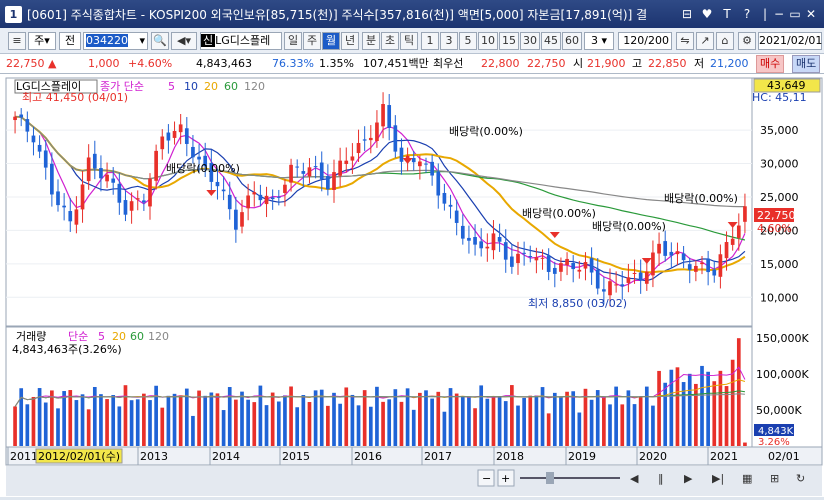  Describe the element at coordinates (784, 456) in the screenshot. I see `x-axis-right-label: 02/01` at that location.